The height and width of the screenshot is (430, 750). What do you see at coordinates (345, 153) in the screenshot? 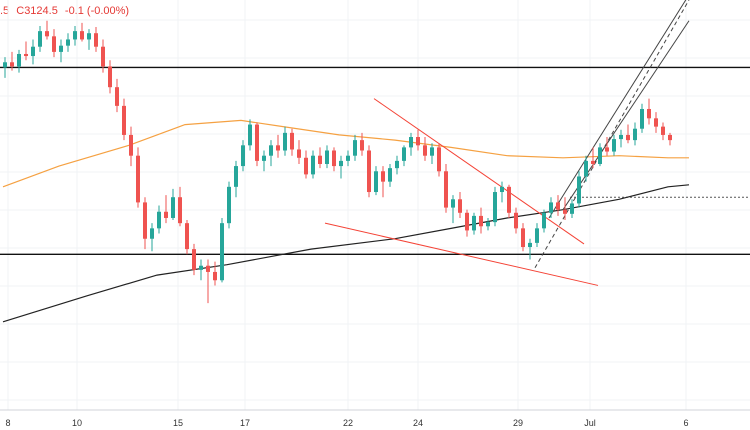
I see `fast-moving-average` at bounding box center [345, 153].